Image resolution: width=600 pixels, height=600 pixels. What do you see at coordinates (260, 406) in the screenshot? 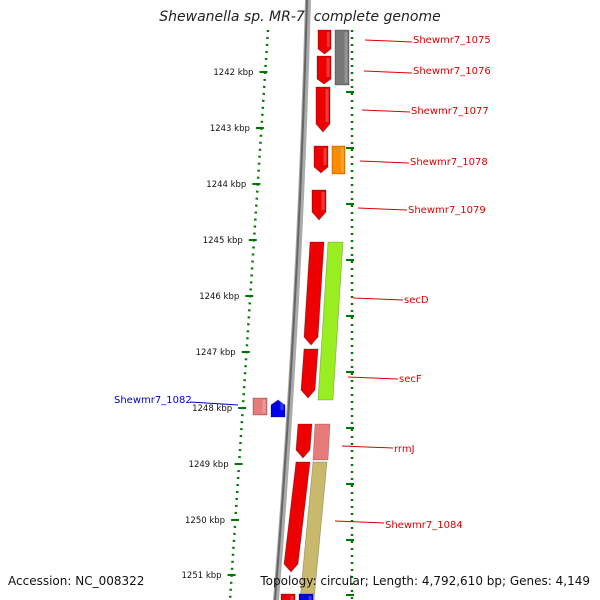
I see `gene-pink-reverse-shape` at bounding box center [260, 406].